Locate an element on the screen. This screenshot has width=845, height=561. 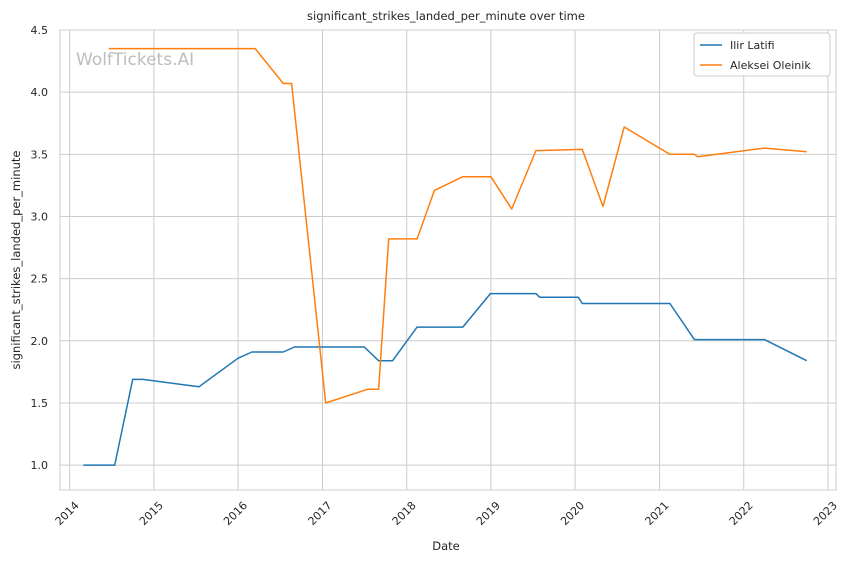
x-tick-label: 2020 is located at coordinates (572, 513).